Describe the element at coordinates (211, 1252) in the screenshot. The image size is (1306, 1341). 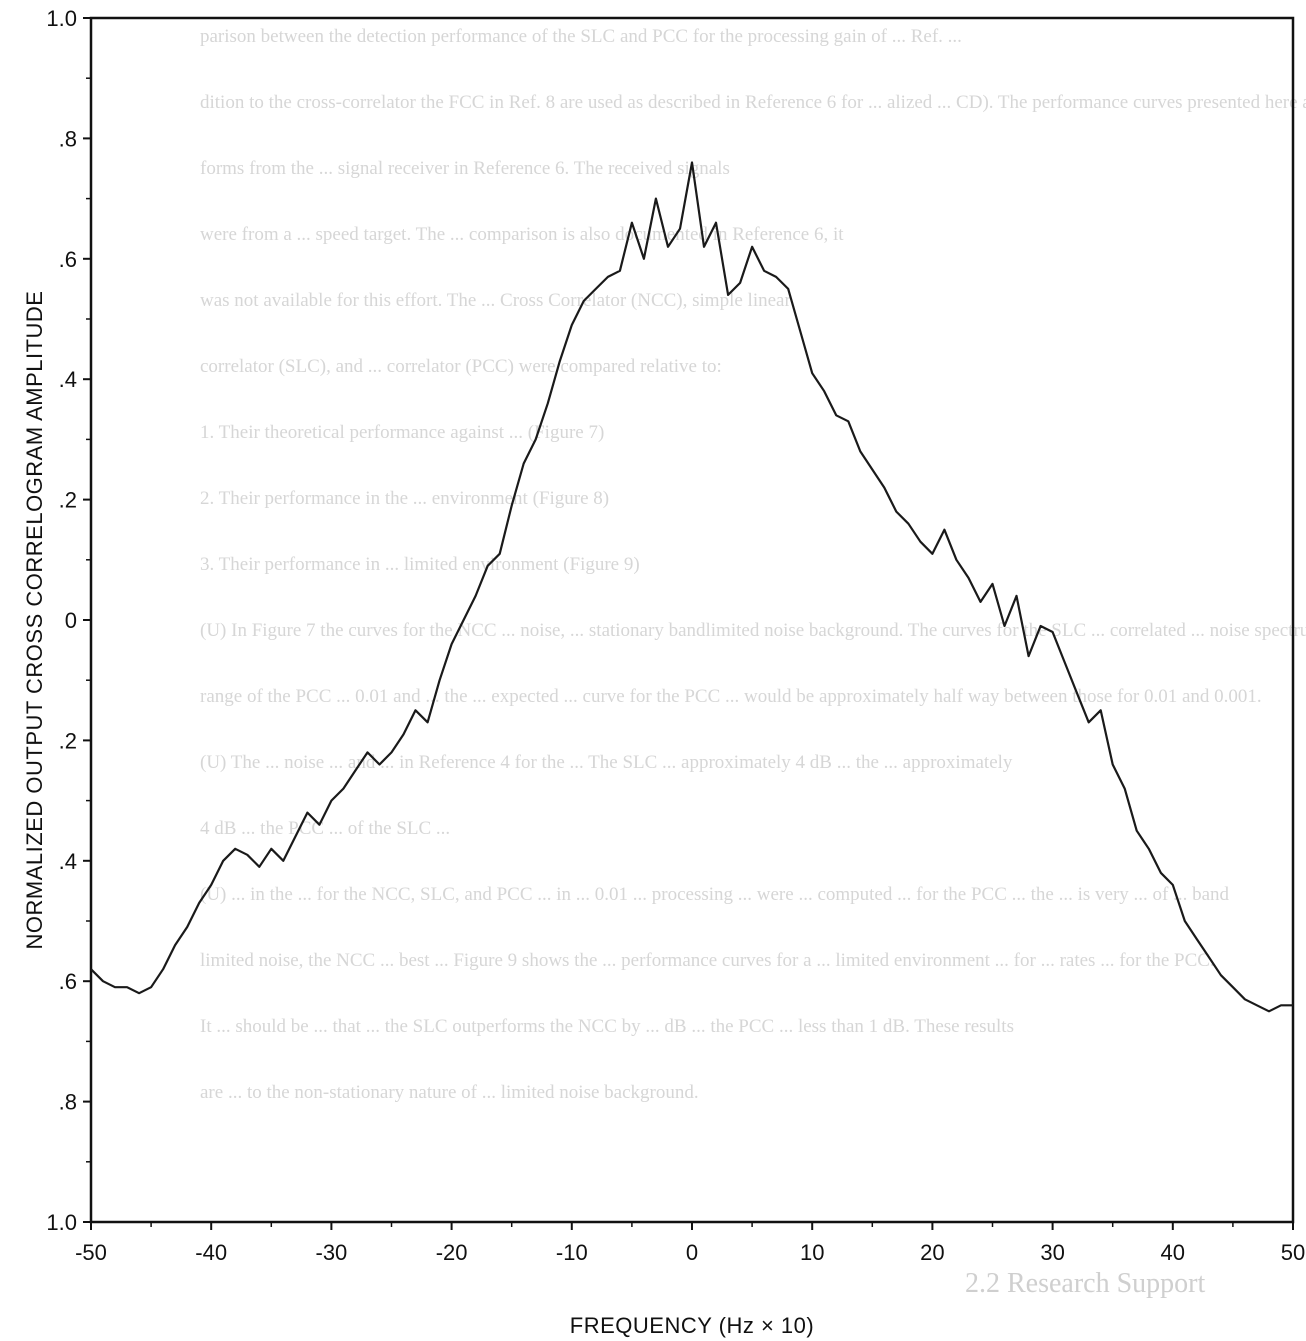
I see `x-tick-label: -40` at that location.